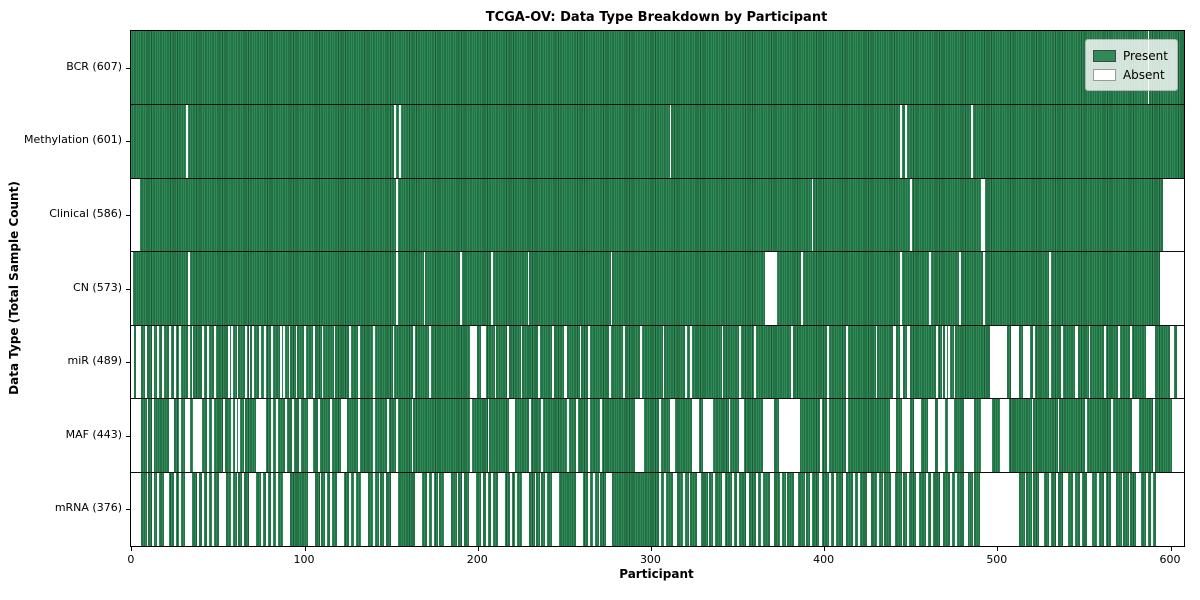 This screenshot has width=1200, height=600. What do you see at coordinates (97, 287) in the screenshot?
I see `y-tick-label: CN (573)` at bounding box center [97, 287].